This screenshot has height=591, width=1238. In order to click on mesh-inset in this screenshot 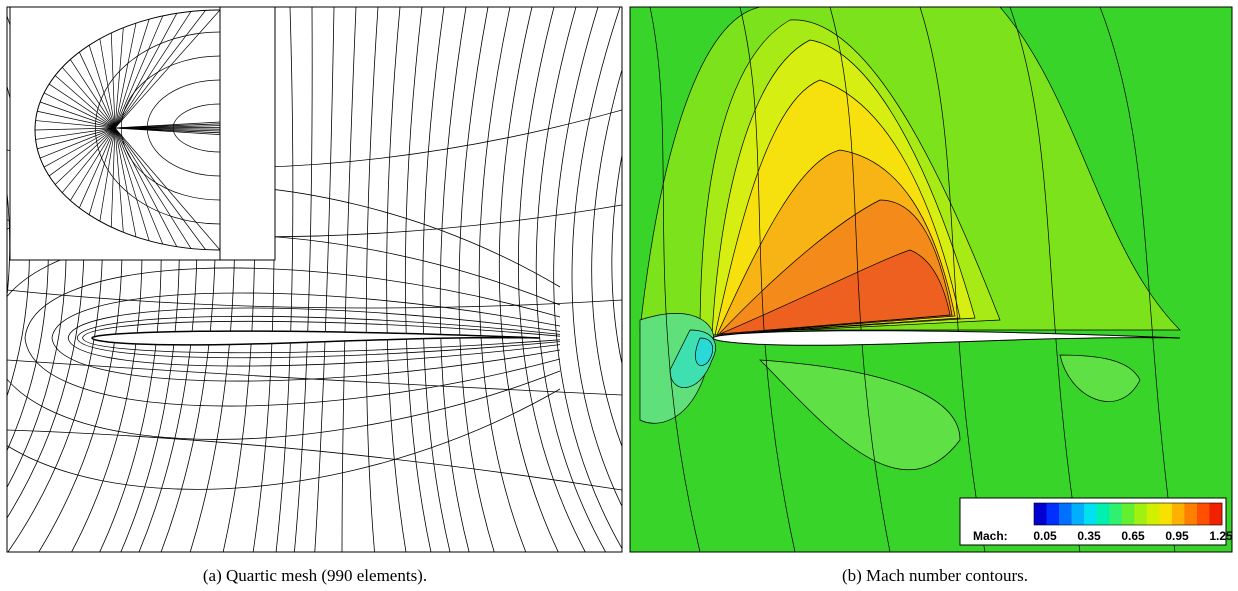, I will do `click(142, 133)`.